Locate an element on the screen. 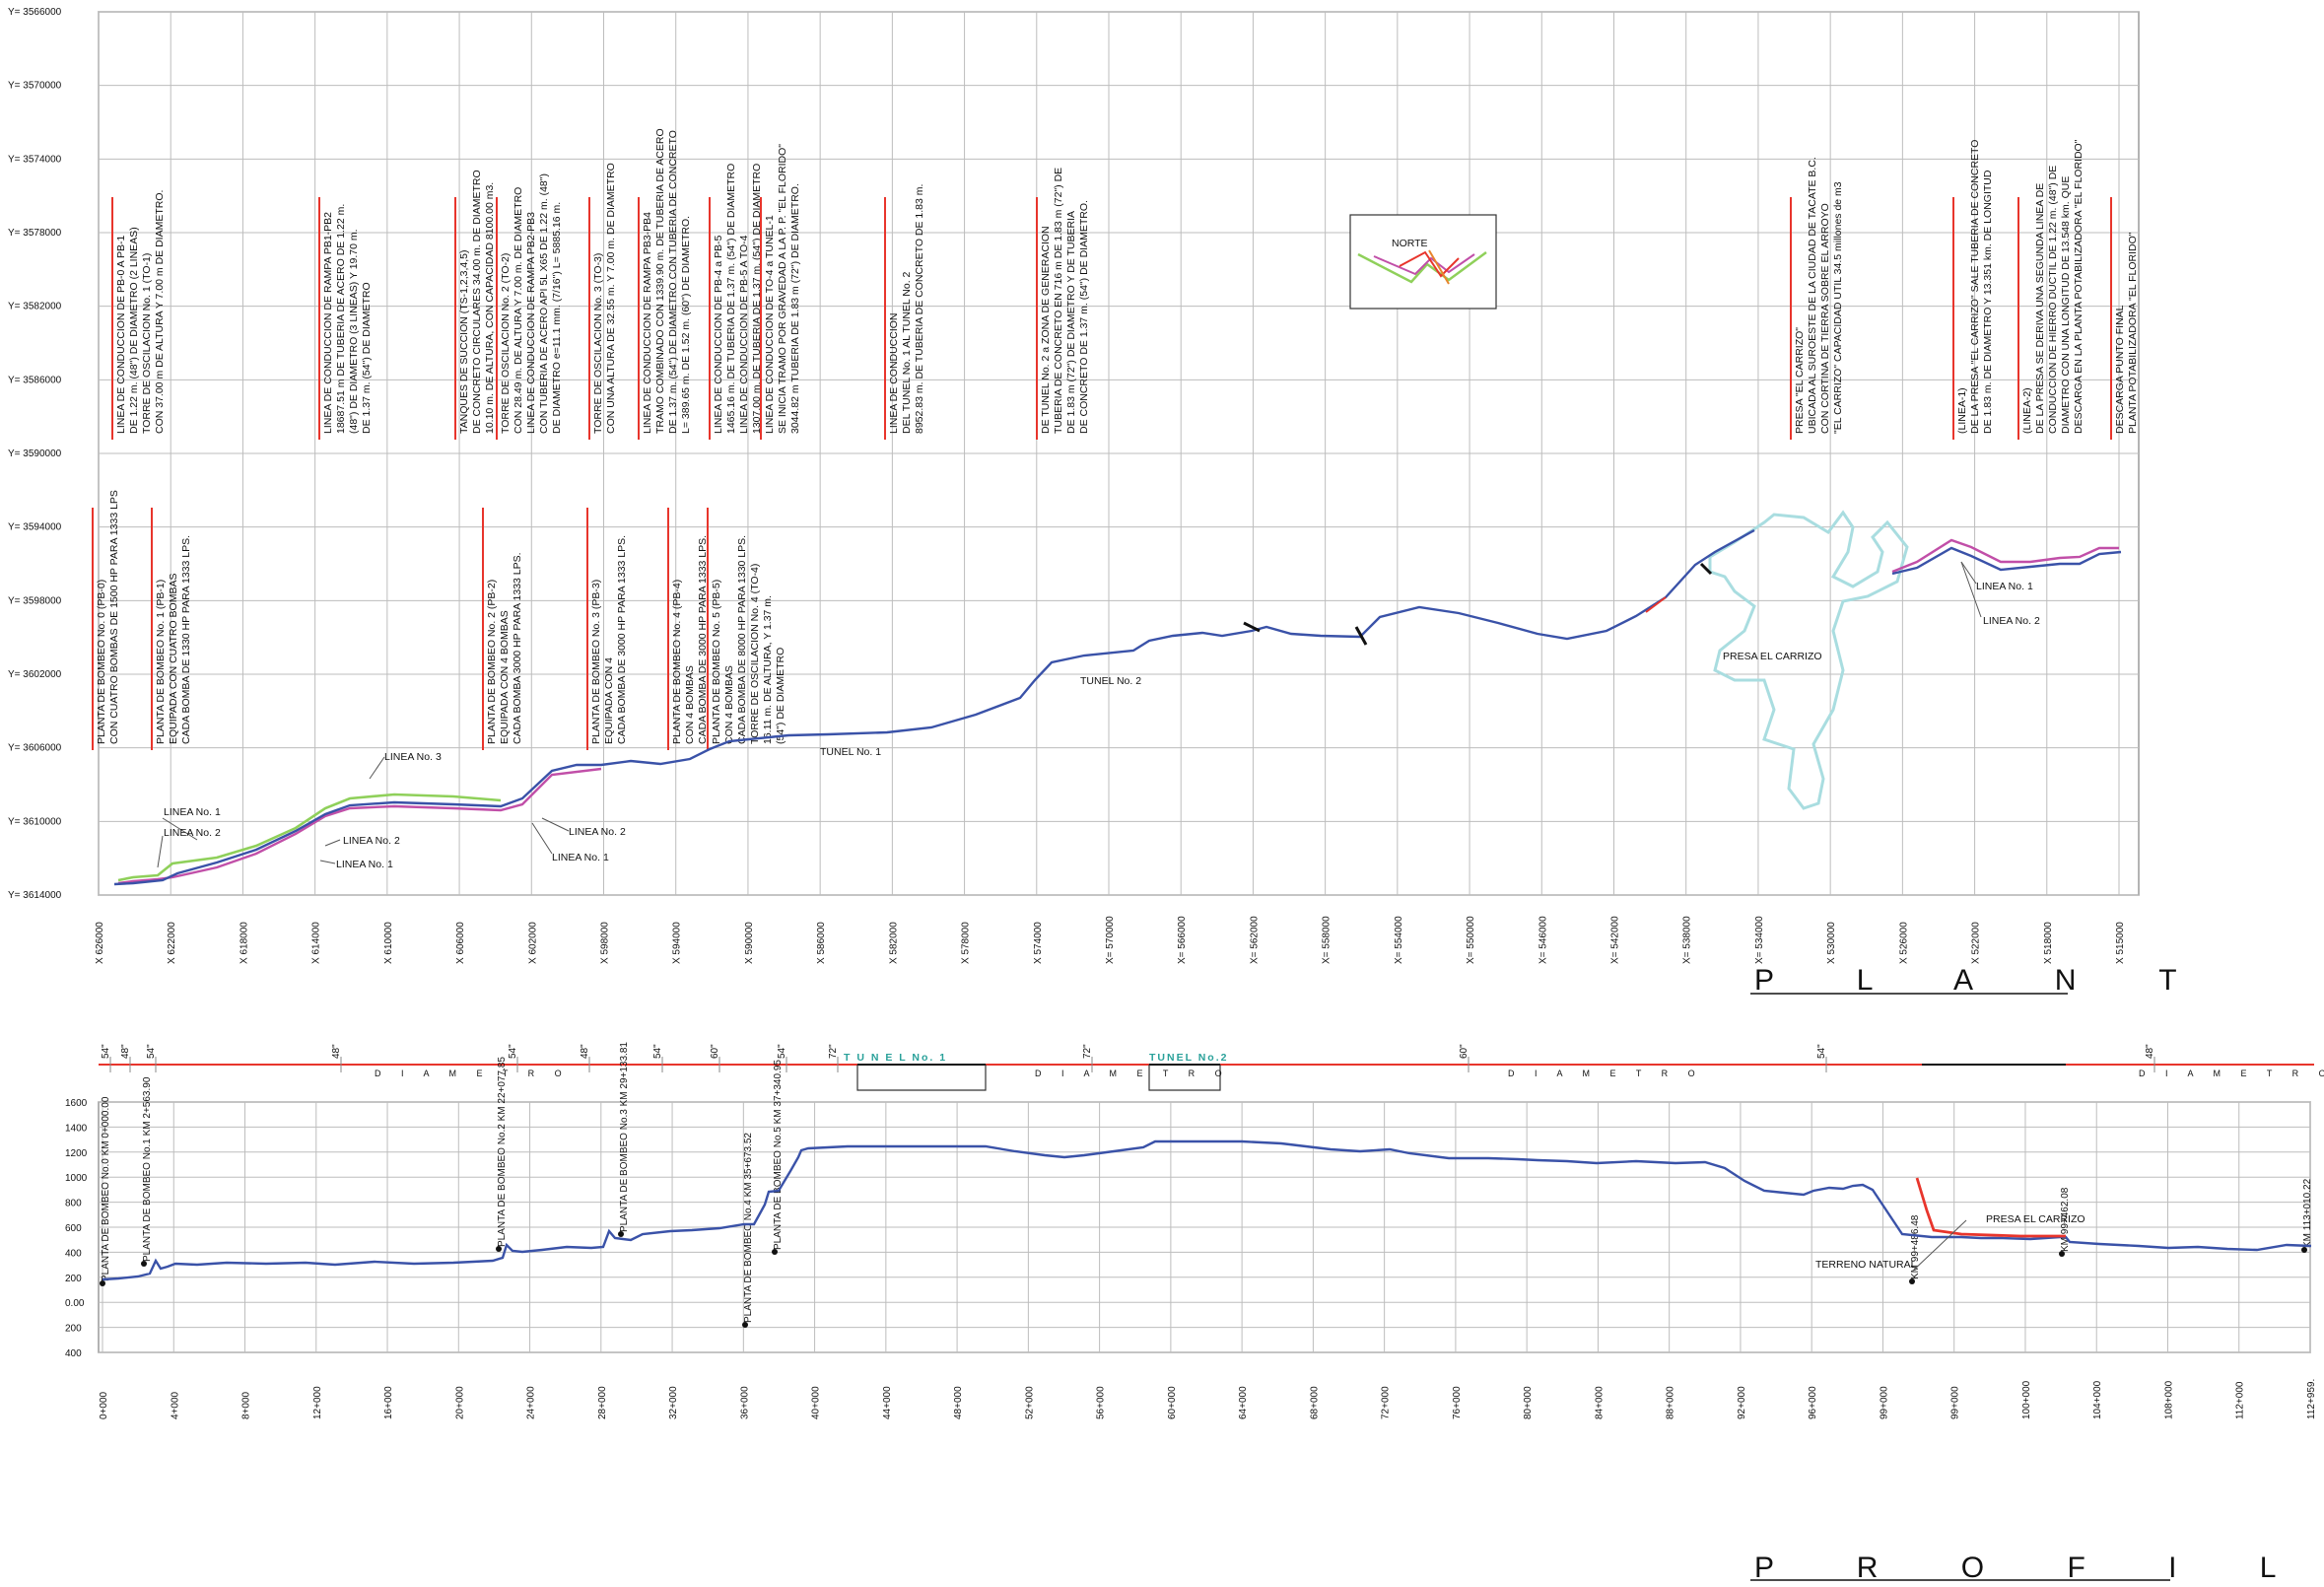  plan-note-line: DE 1.83 m (72") DE DIAMETRO Y DE TUBERIA is located at coordinates (1071, 323).